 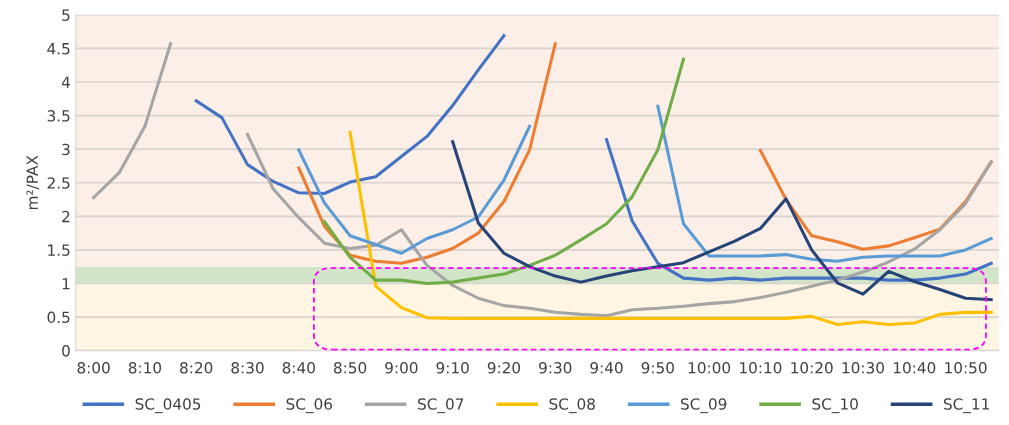 What do you see at coordinates (168, 406) in the screenshot?
I see `legend-label: SC_0405` at bounding box center [168, 406].